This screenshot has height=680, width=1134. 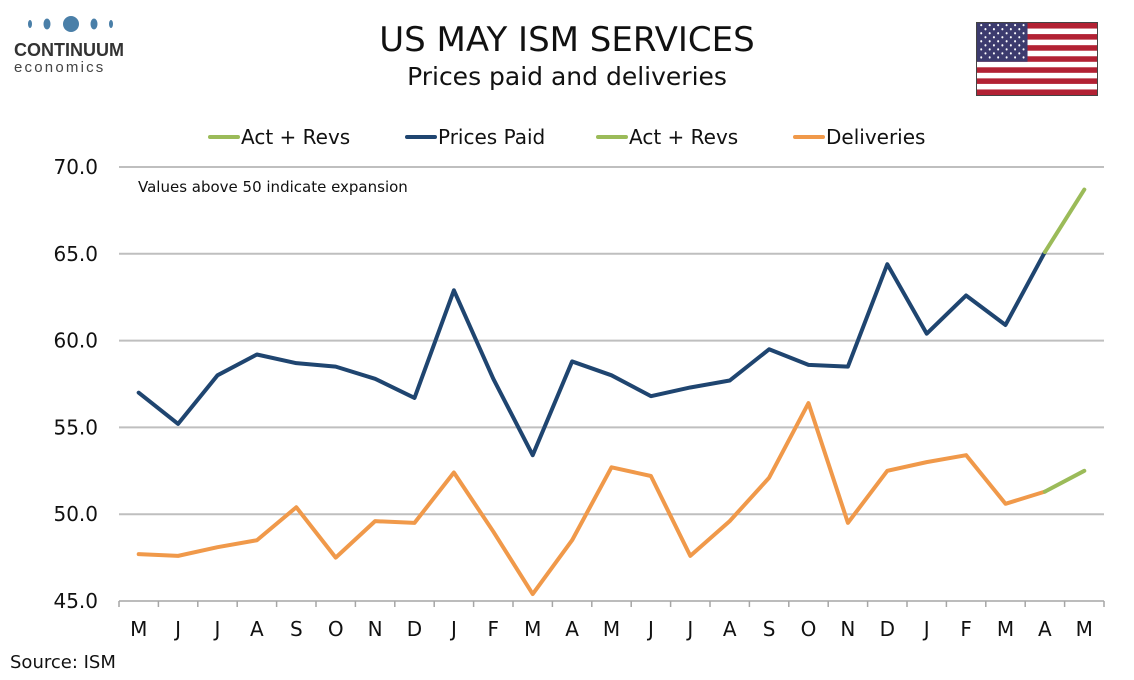 I want to click on y-tick-label: 45.0, so click(x=75, y=601).